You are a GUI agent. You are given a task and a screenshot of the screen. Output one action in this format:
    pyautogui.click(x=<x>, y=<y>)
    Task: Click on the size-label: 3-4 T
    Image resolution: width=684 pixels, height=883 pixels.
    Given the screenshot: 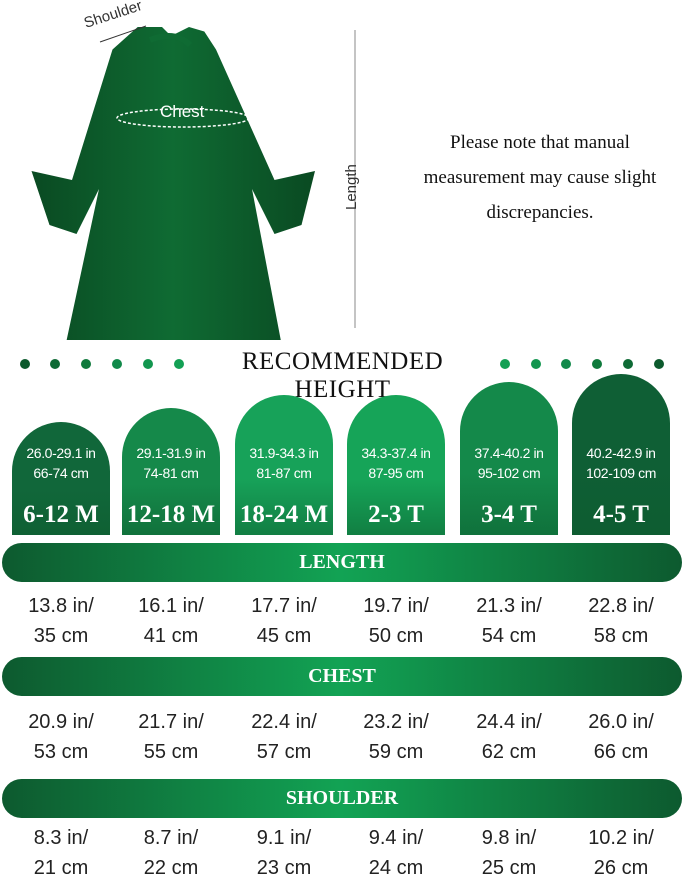 What is the action you would take?
    pyautogui.click(x=509, y=514)
    